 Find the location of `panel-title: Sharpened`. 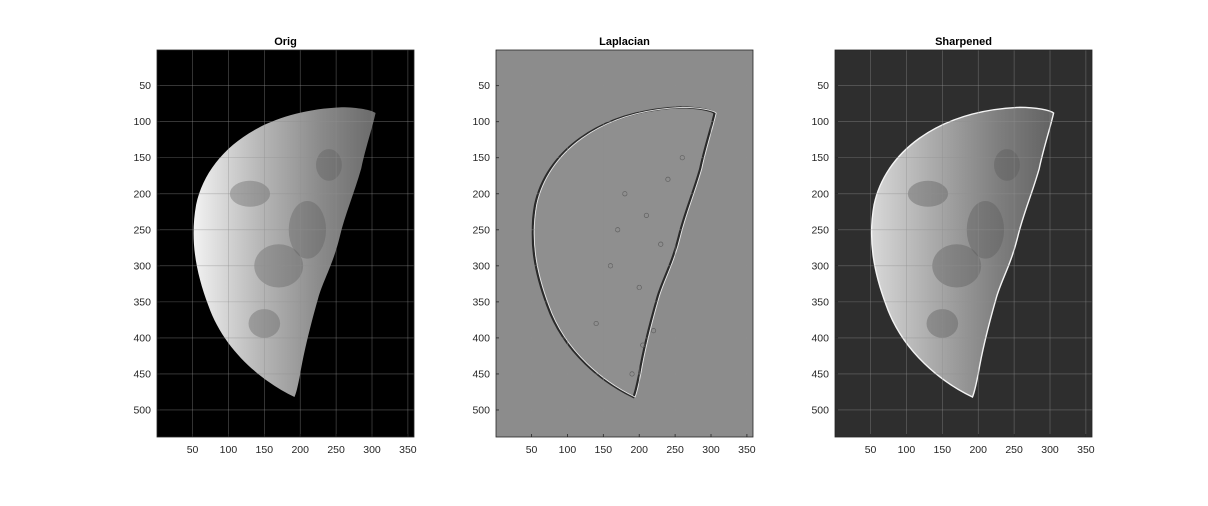

panel-title: Sharpened is located at coordinates (963, 42).